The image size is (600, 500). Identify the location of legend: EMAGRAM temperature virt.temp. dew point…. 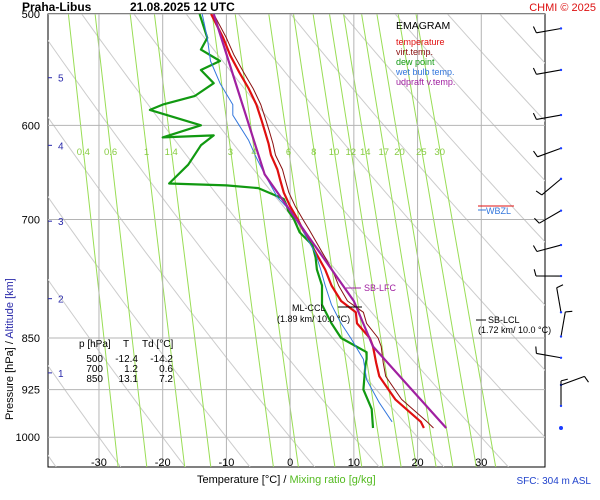
(425, 53).